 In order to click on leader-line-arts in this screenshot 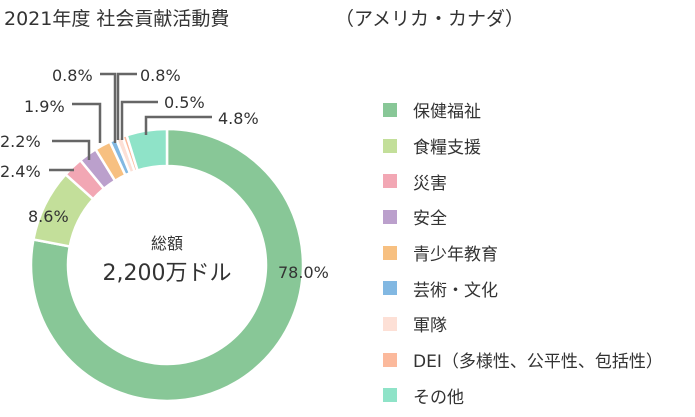, I will do `click(108, 107)`.